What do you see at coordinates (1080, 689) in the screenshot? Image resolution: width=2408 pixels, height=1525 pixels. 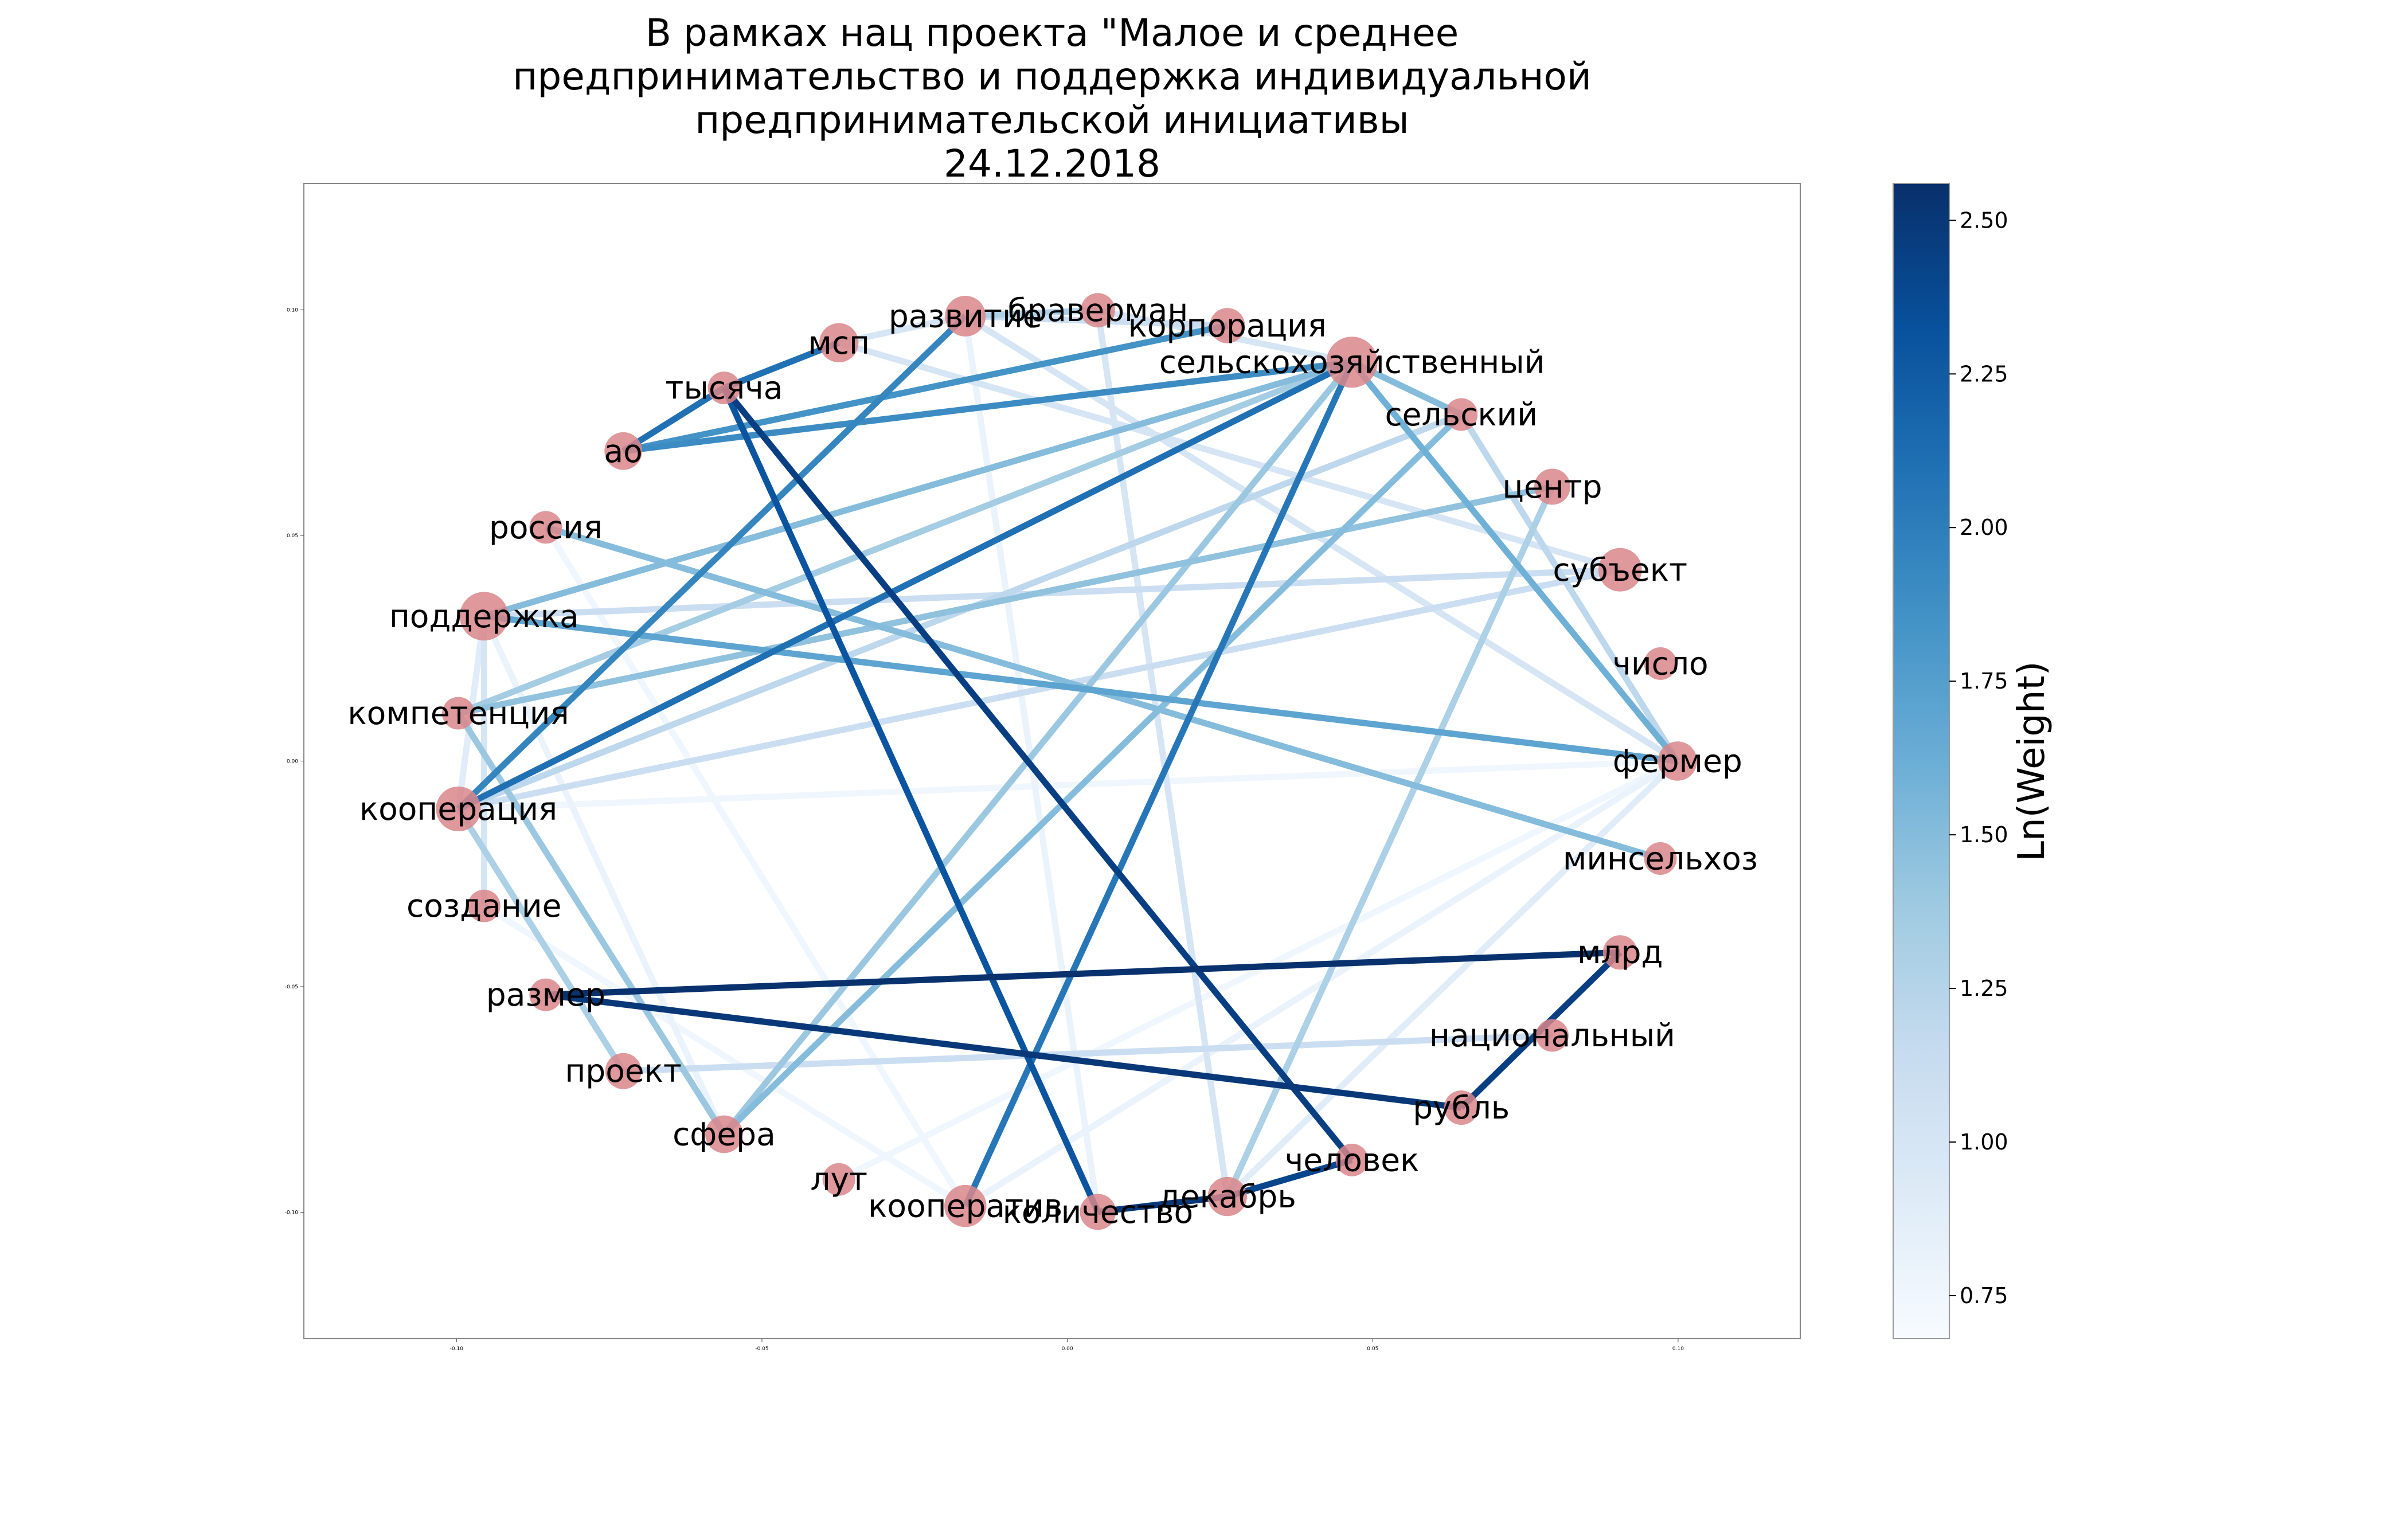 I see `edge-поддержка-фермер` at bounding box center [1080, 689].